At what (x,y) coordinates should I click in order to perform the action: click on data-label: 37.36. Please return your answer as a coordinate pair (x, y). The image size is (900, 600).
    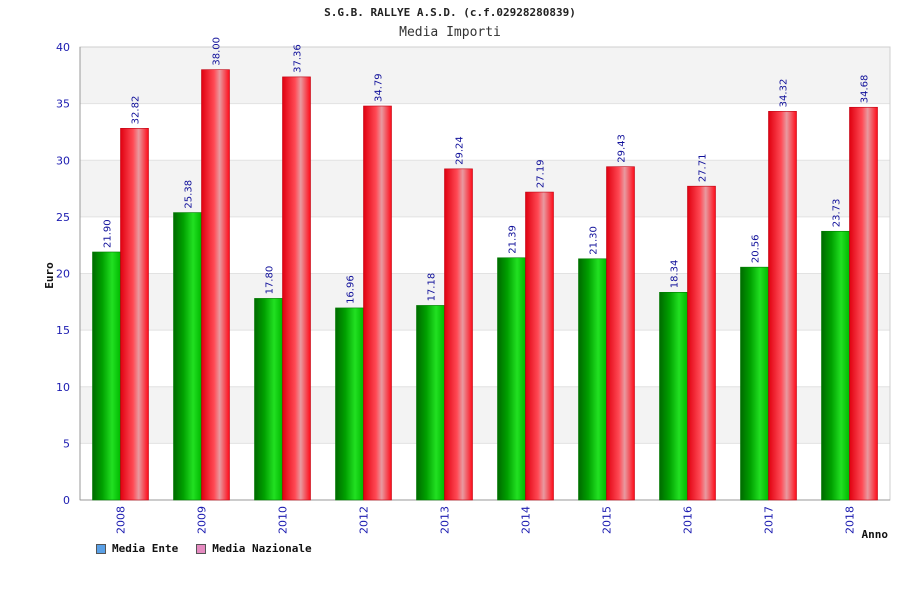
    Looking at the image, I should click on (298, 58).